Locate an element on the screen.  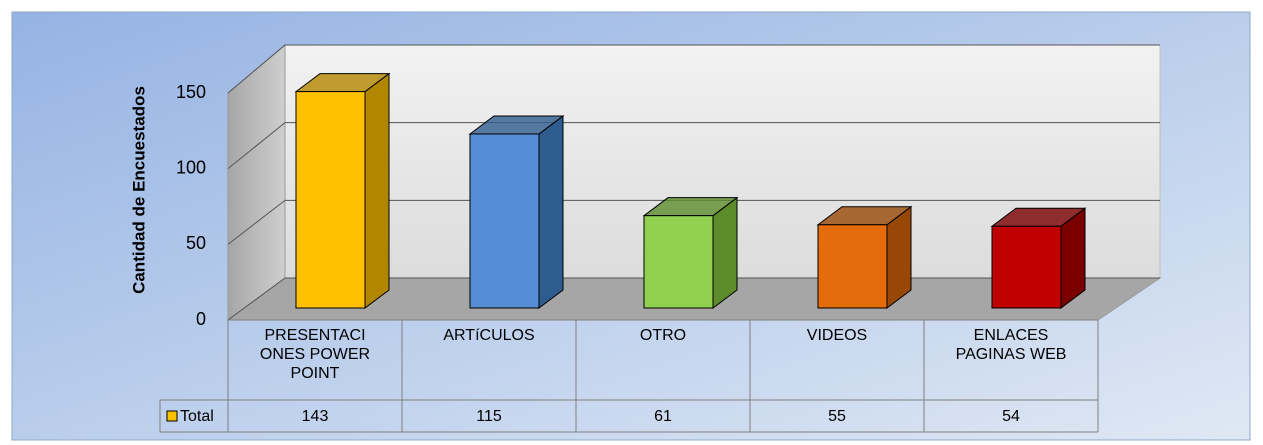
category-cell: ENLACES PAGINAS WEB is located at coordinates (1011, 345).